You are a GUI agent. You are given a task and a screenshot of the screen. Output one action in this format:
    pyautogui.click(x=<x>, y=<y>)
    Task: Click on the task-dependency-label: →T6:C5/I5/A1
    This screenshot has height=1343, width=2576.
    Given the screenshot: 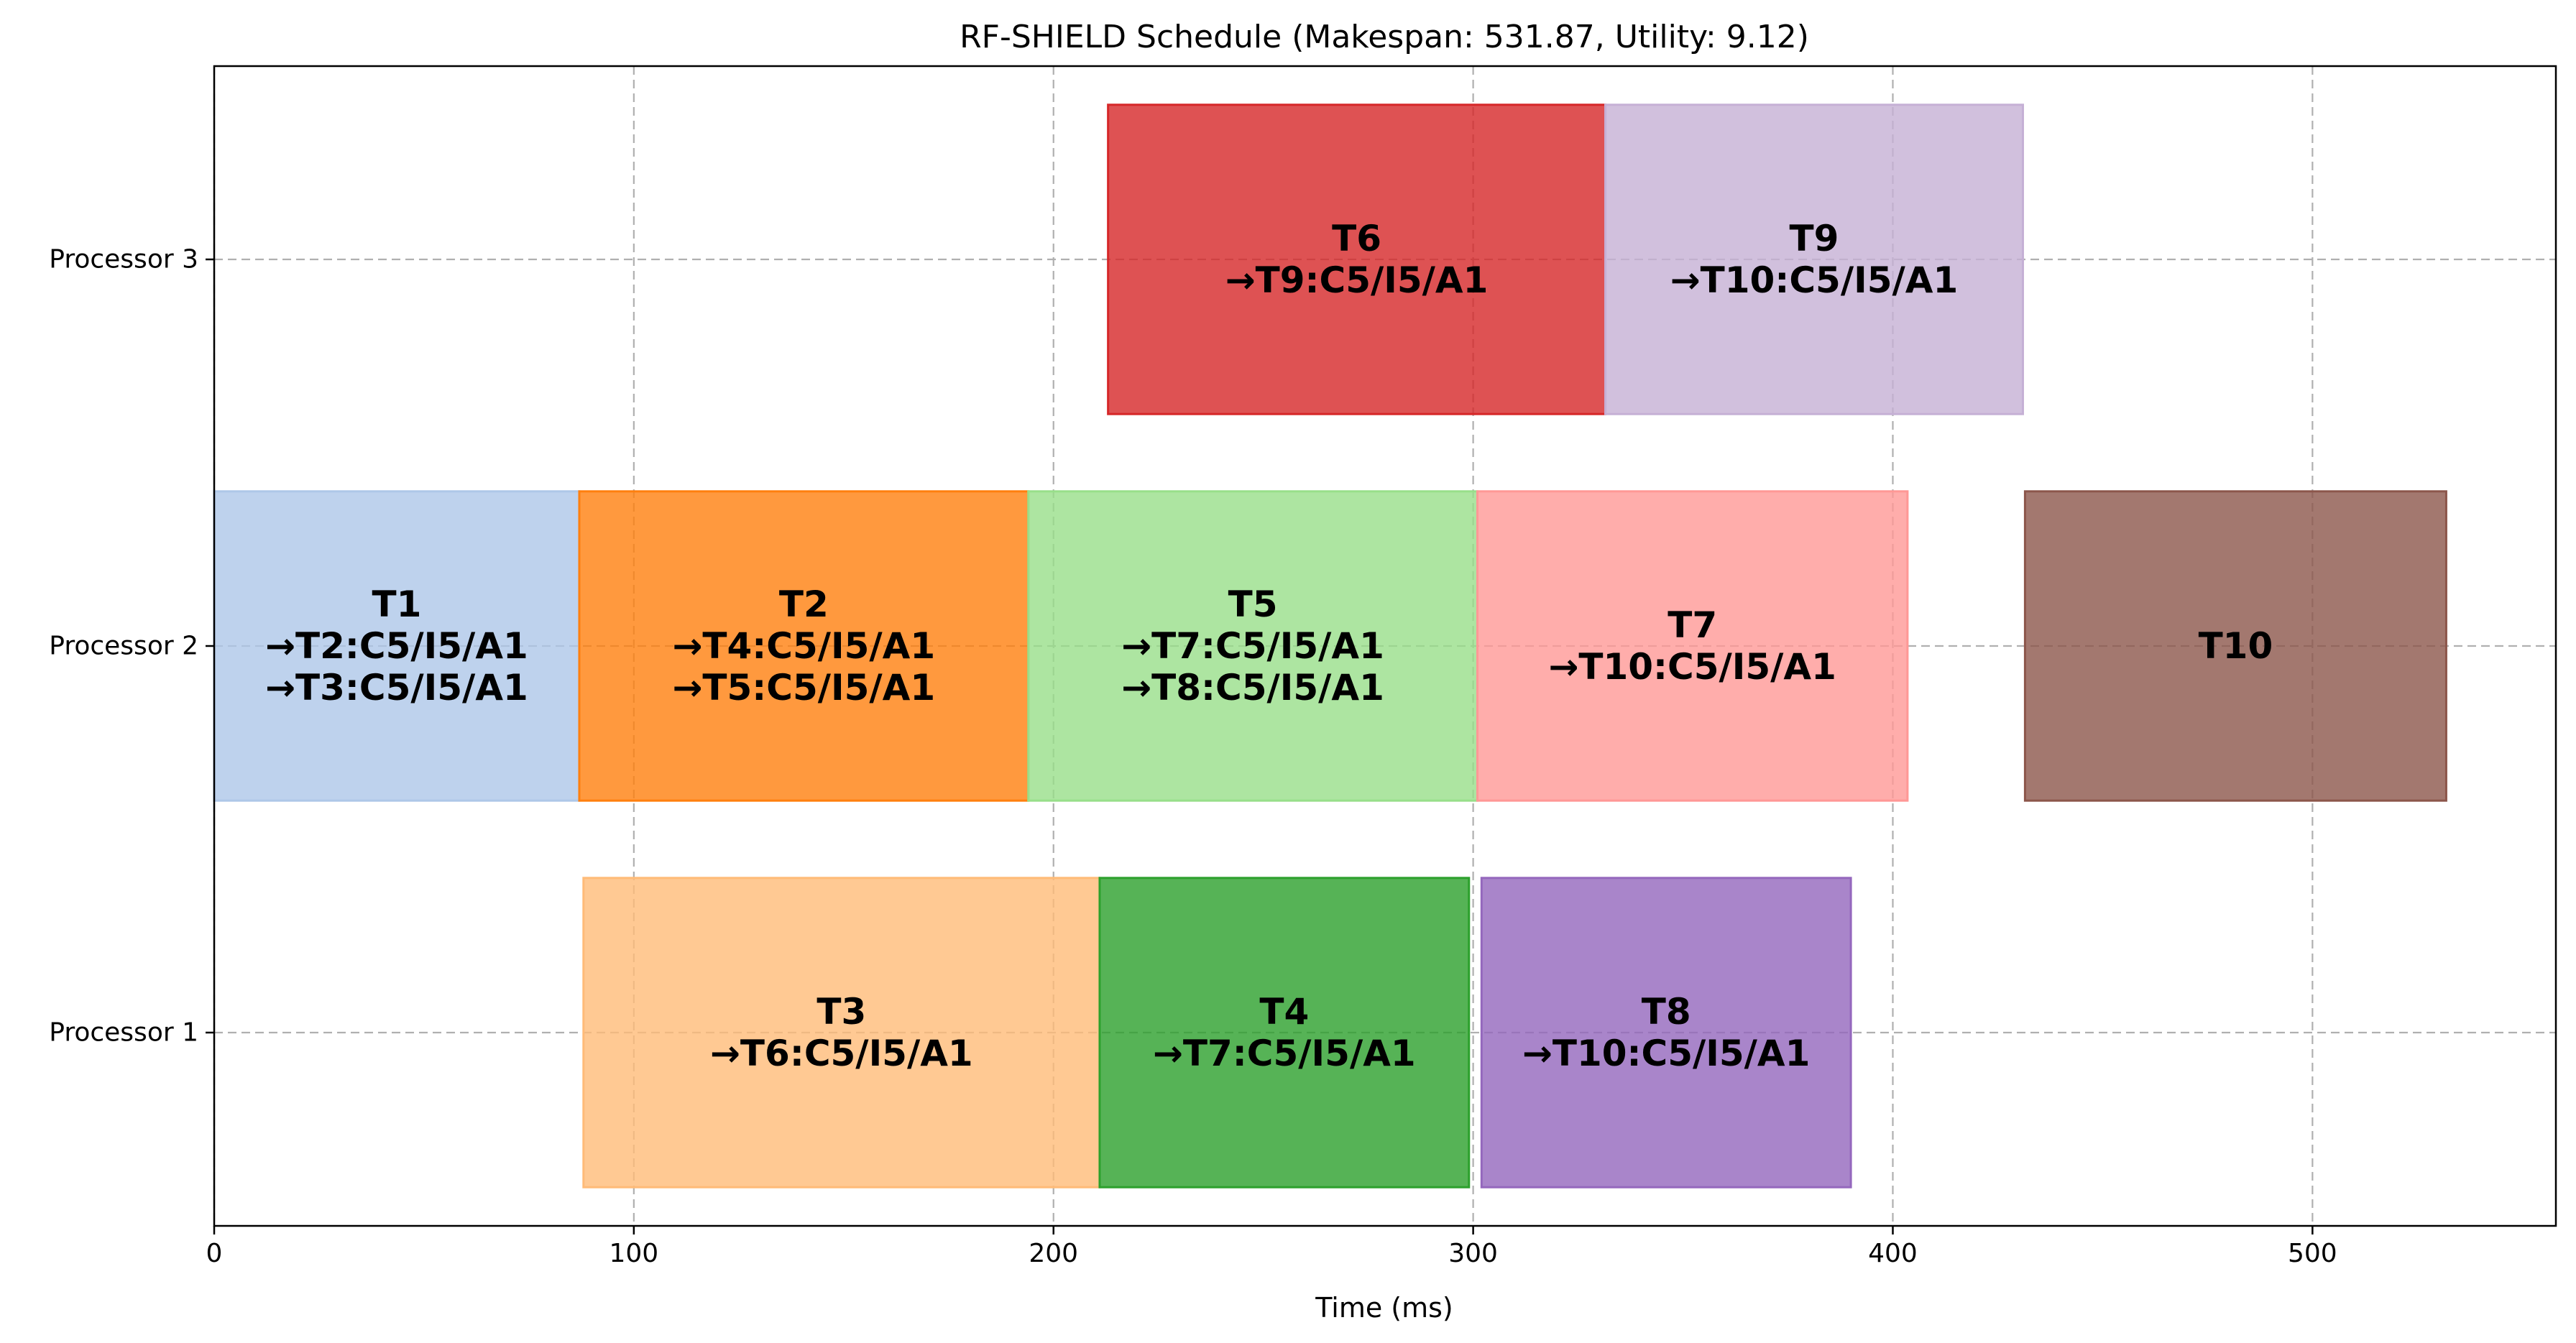 What is the action you would take?
    pyautogui.click(x=841, y=1053)
    